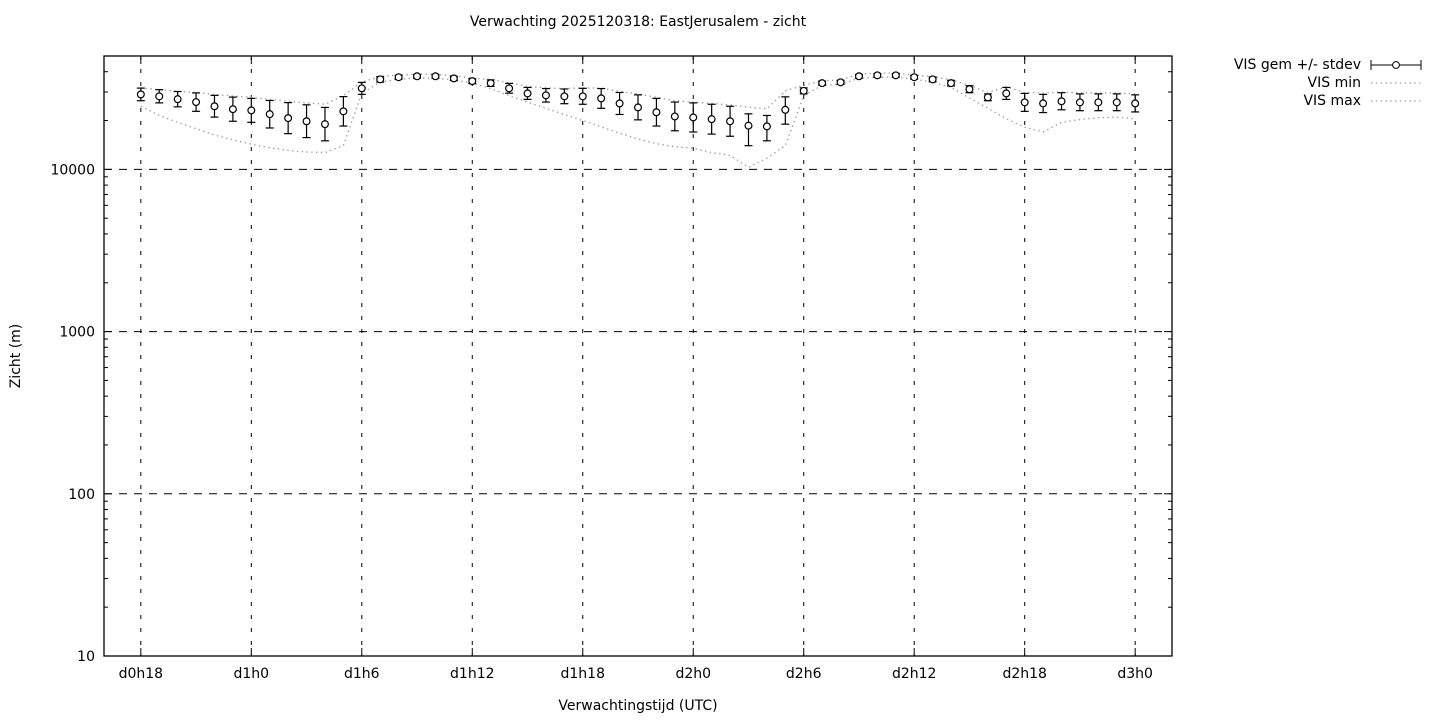 Image resolution: width=1440 pixels, height=720 pixels. I want to click on x-tick-label: d2h18, so click(1024, 674).